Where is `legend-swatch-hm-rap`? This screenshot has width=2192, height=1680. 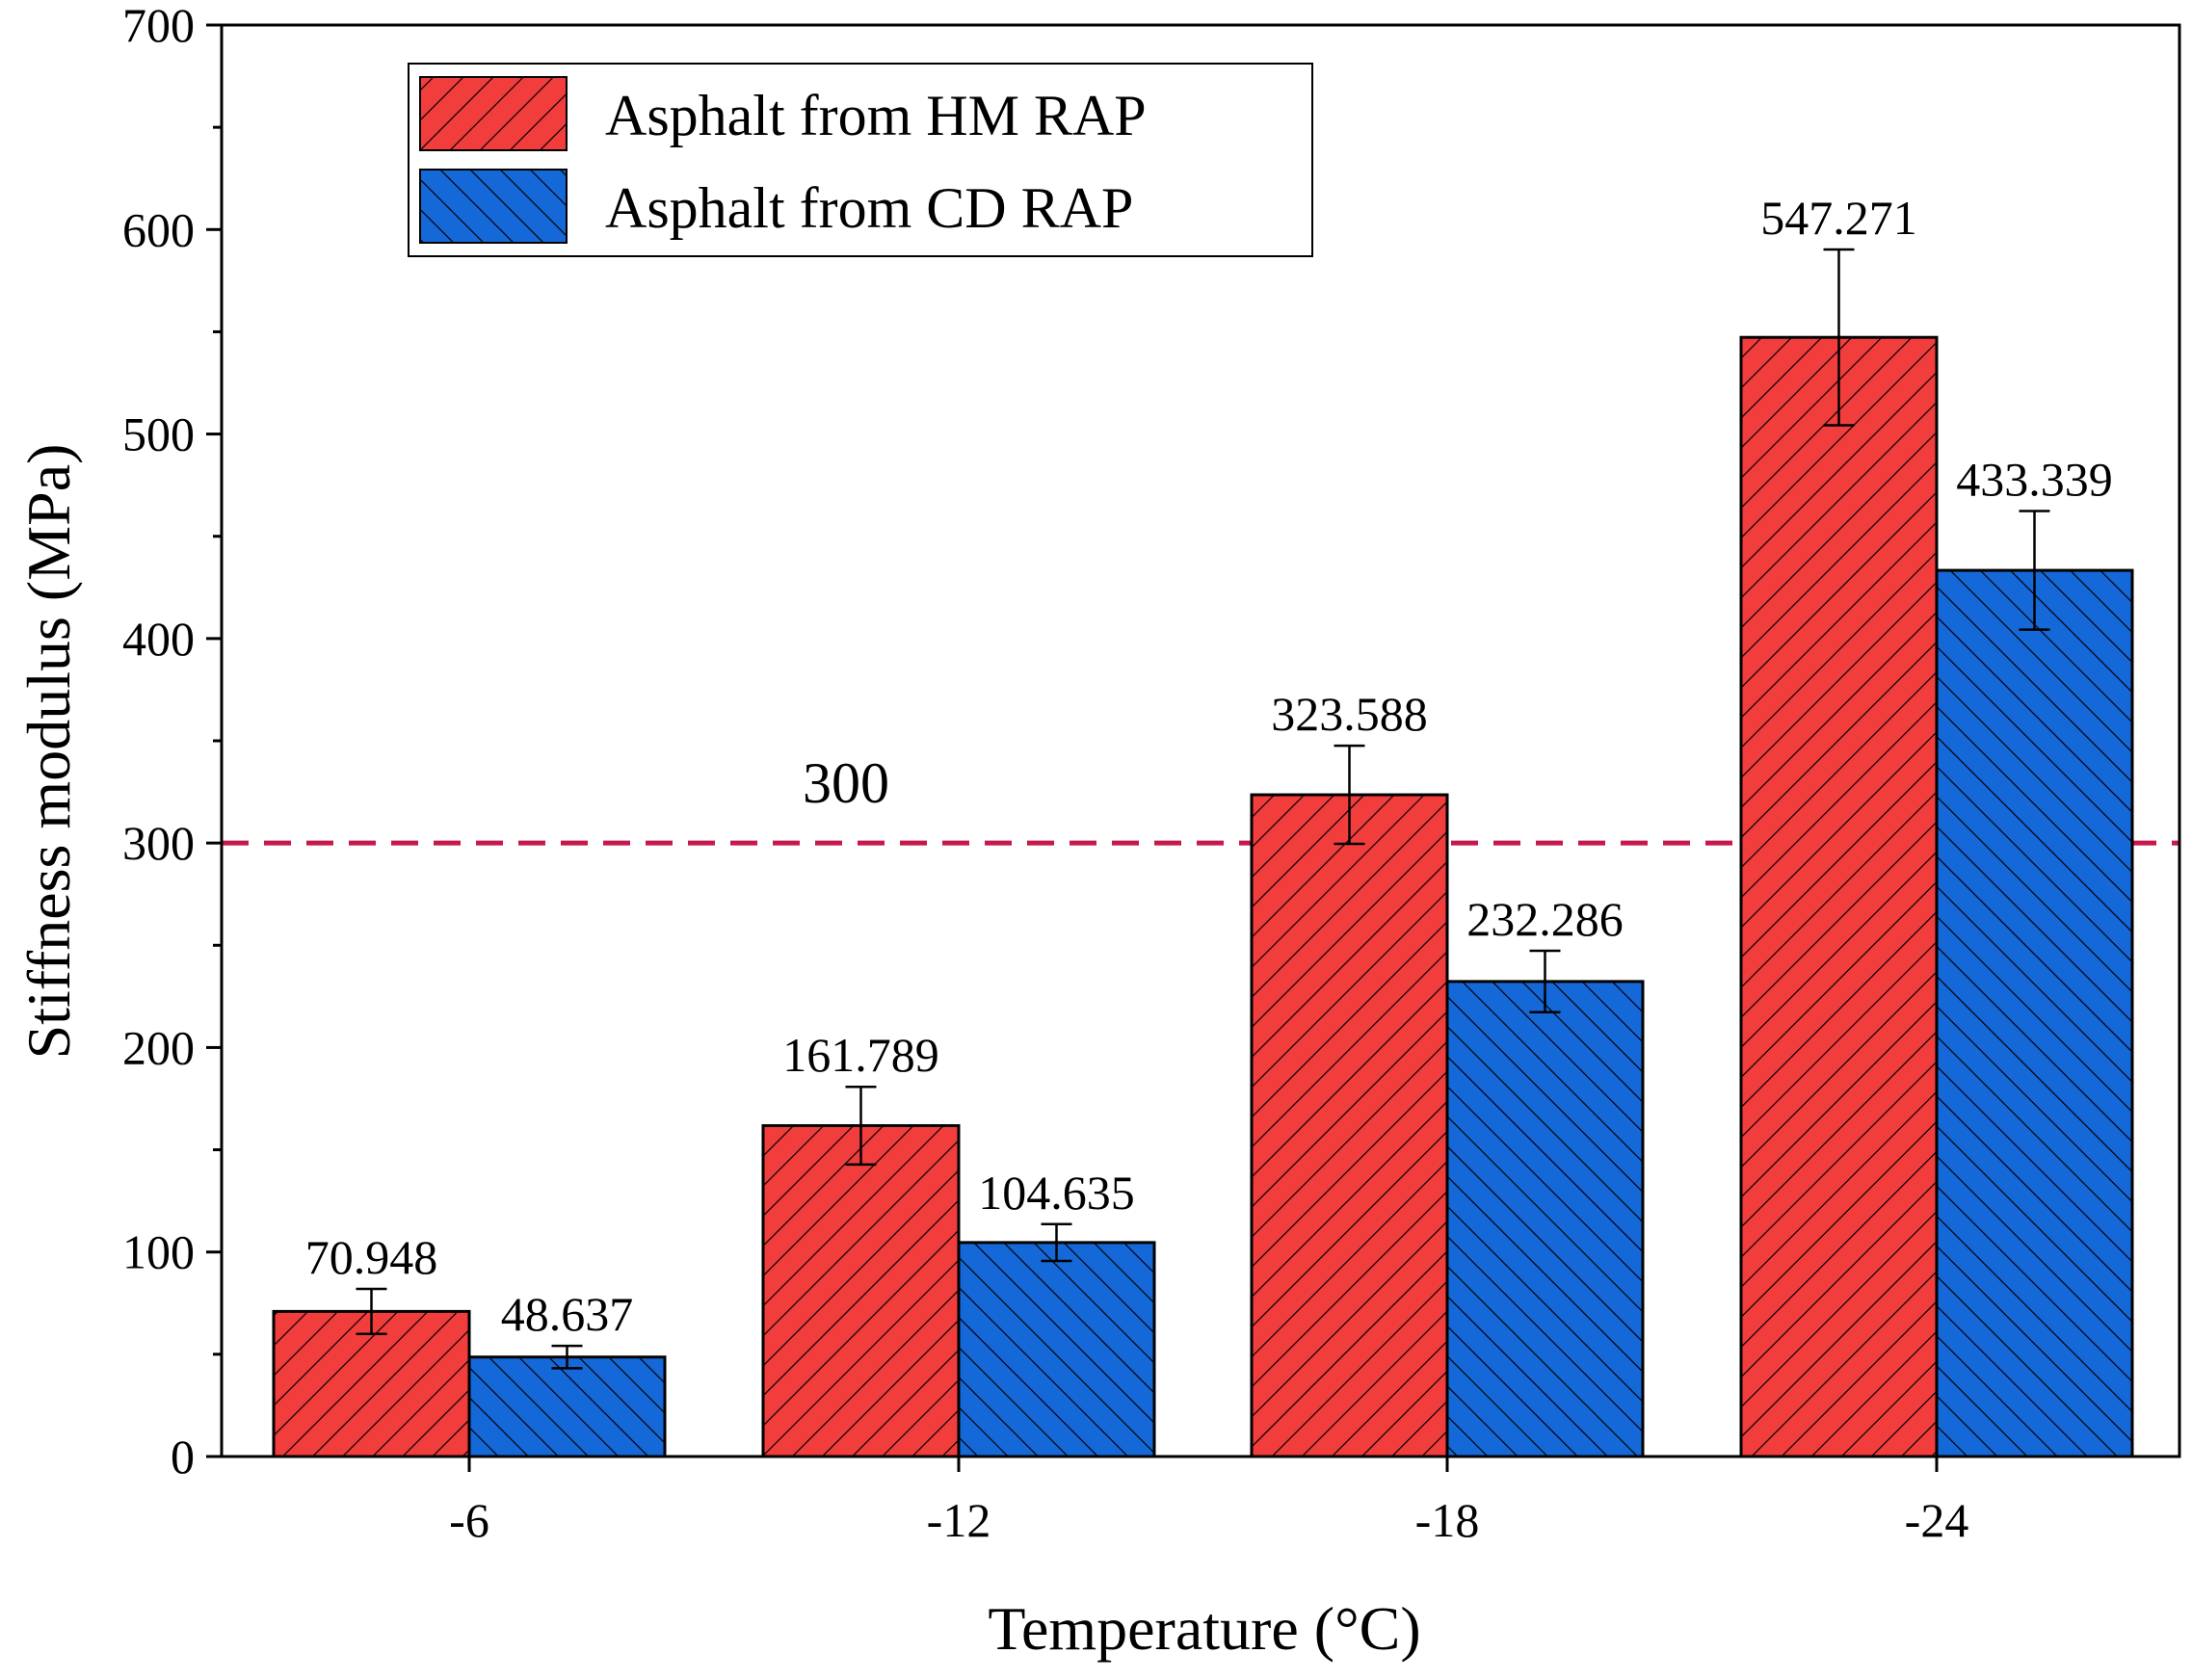 legend-swatch-hm-rap is located at coordinates (494, 113).